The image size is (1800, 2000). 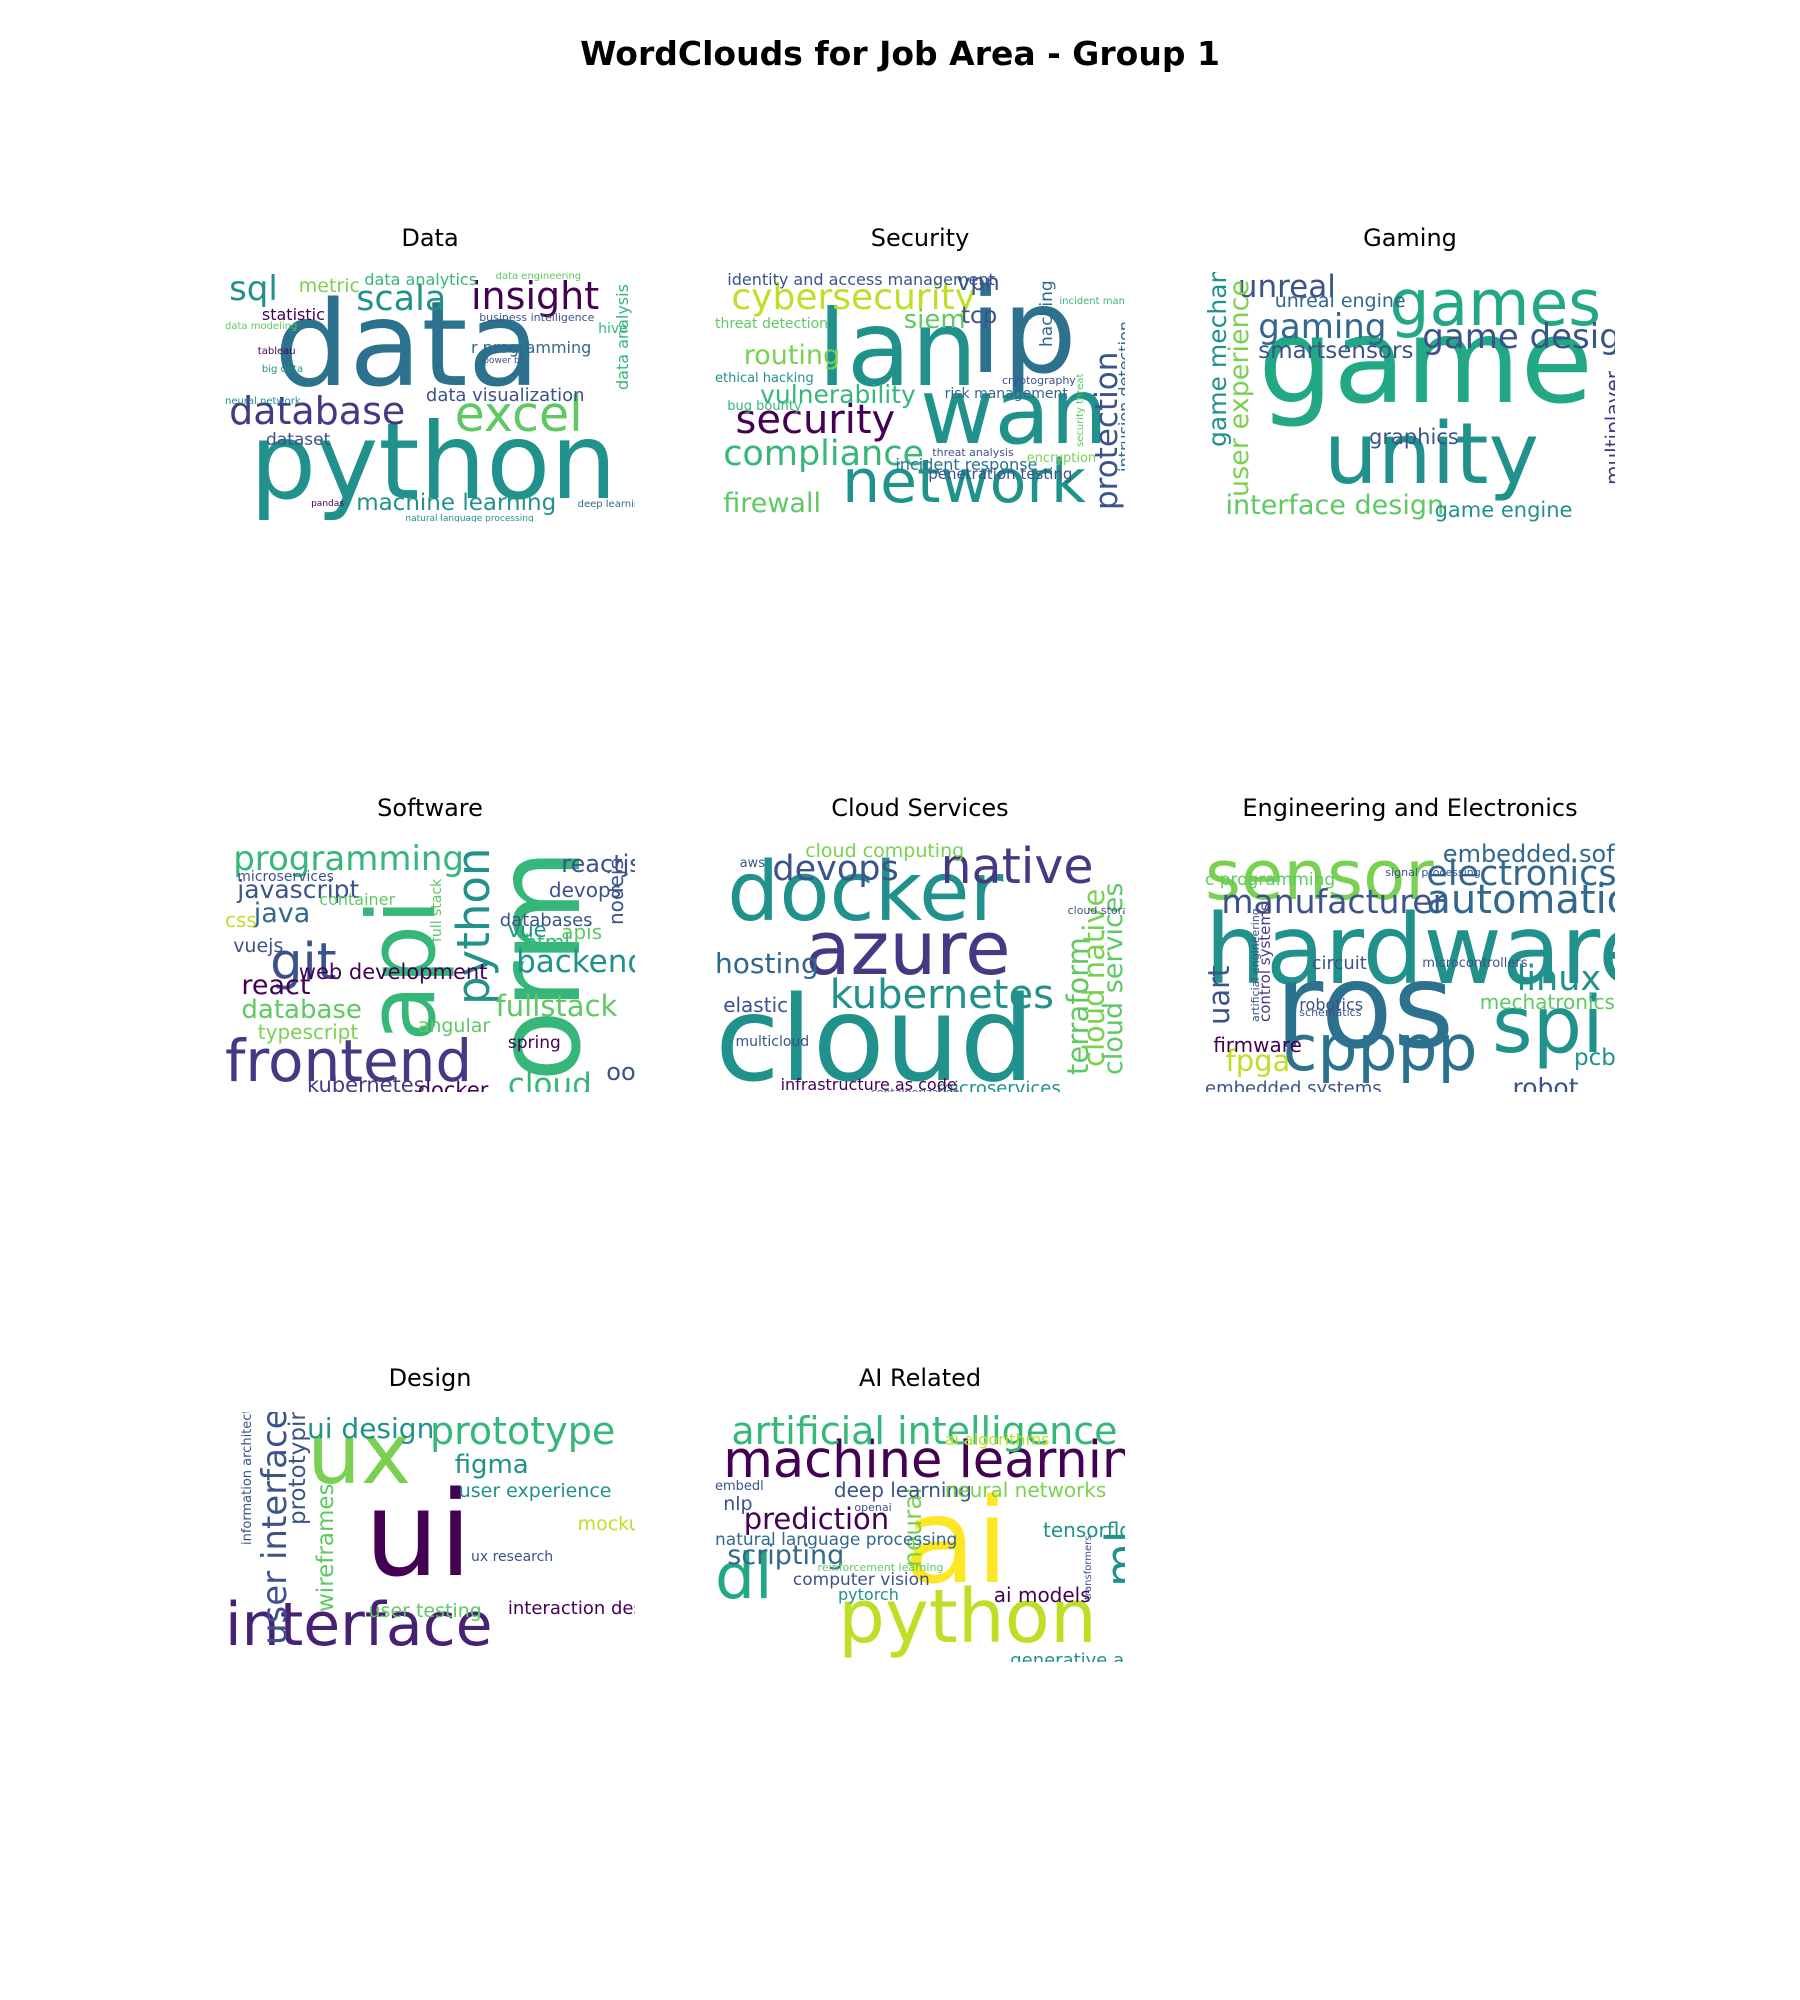 What do you see at coordinates (1092, 302) in the screenshot?
I see `word: incident management` at bounding box center [1092, 302].